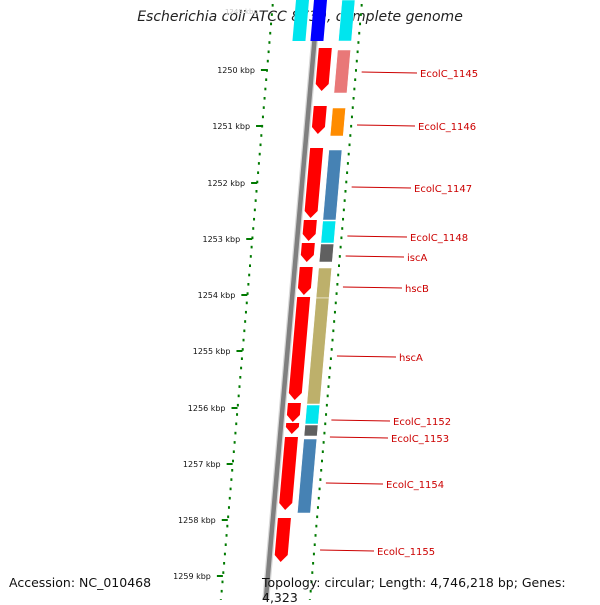 The width and height of the screenshot is (600, 605). What do you see at coordinates (447, 127) in the screenshot?
I see `gene-label: EcolC_1146` at bounding box center [447, 127].